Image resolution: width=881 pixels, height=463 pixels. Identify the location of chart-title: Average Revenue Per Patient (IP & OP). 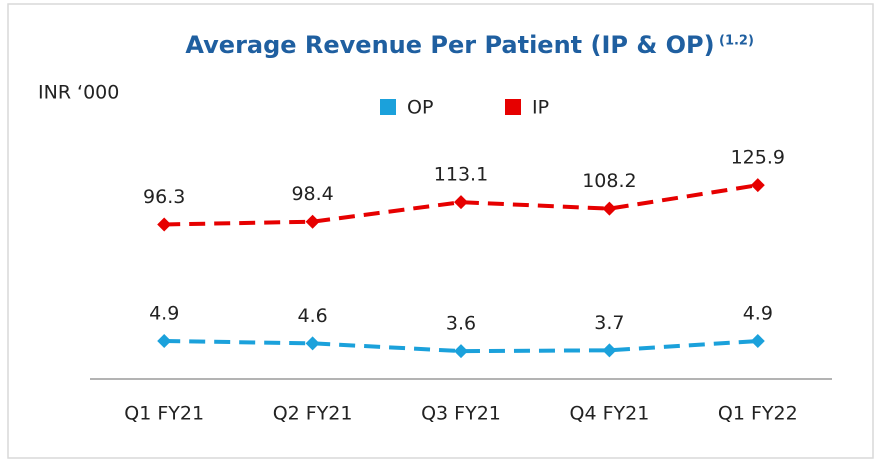
(449, 45).